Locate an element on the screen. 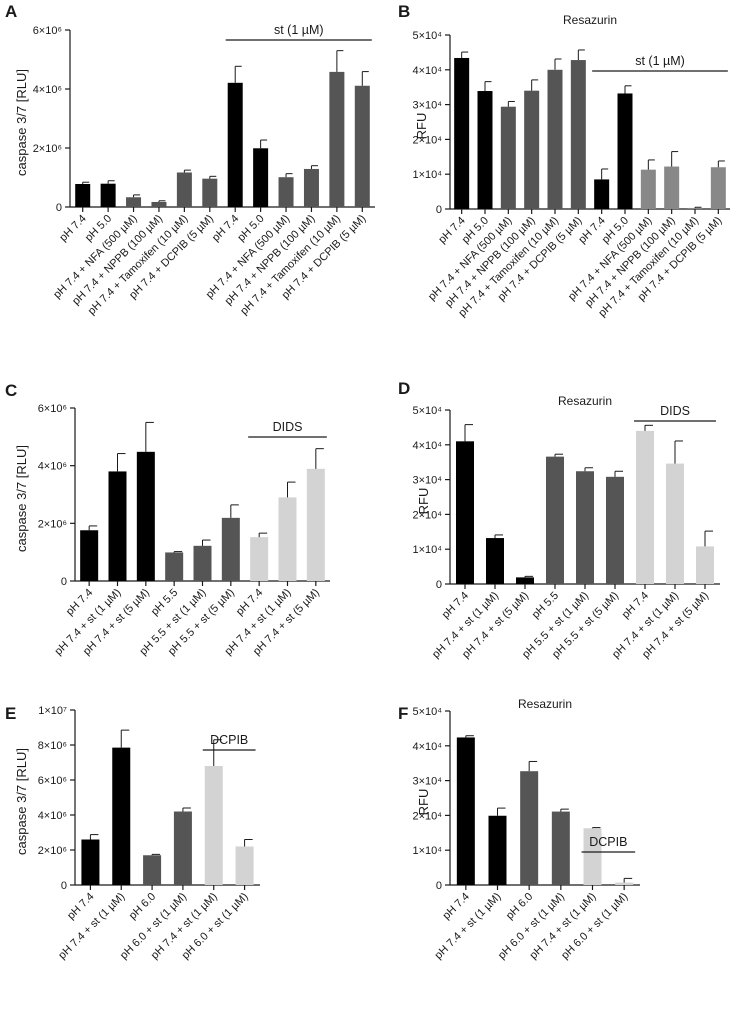  panel-letter-b: B is located at coordinates (404, 11).